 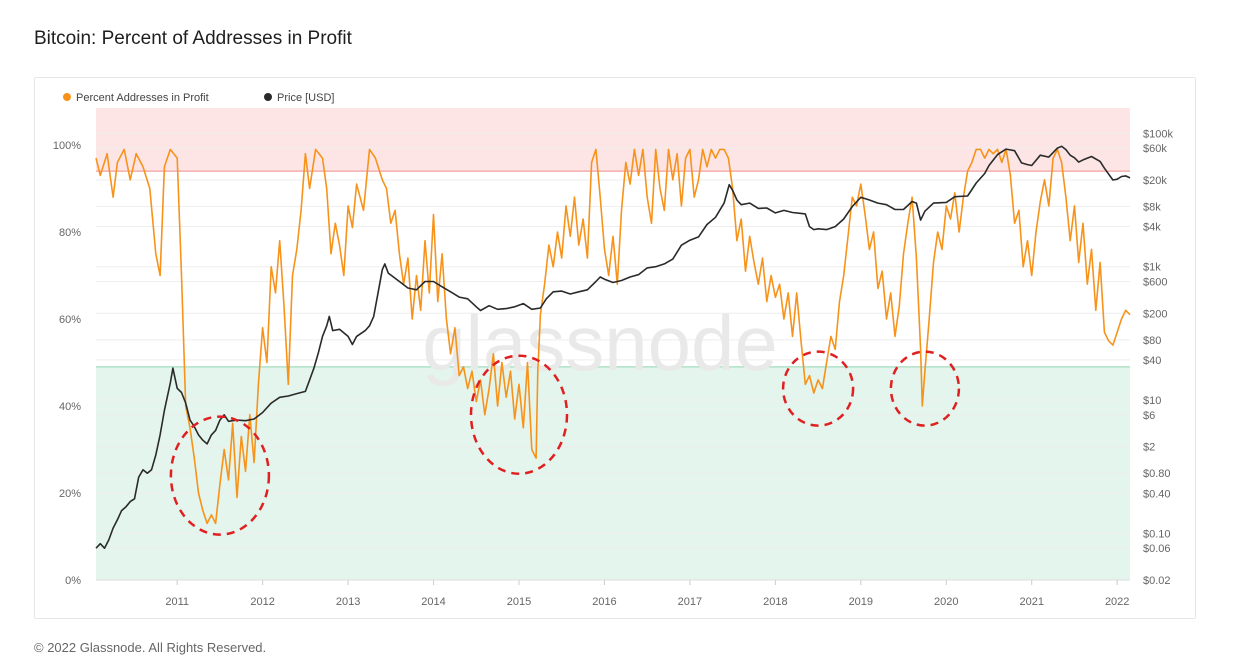 I want to click on x-tick-label: 2013, so click(x=348, y=602).